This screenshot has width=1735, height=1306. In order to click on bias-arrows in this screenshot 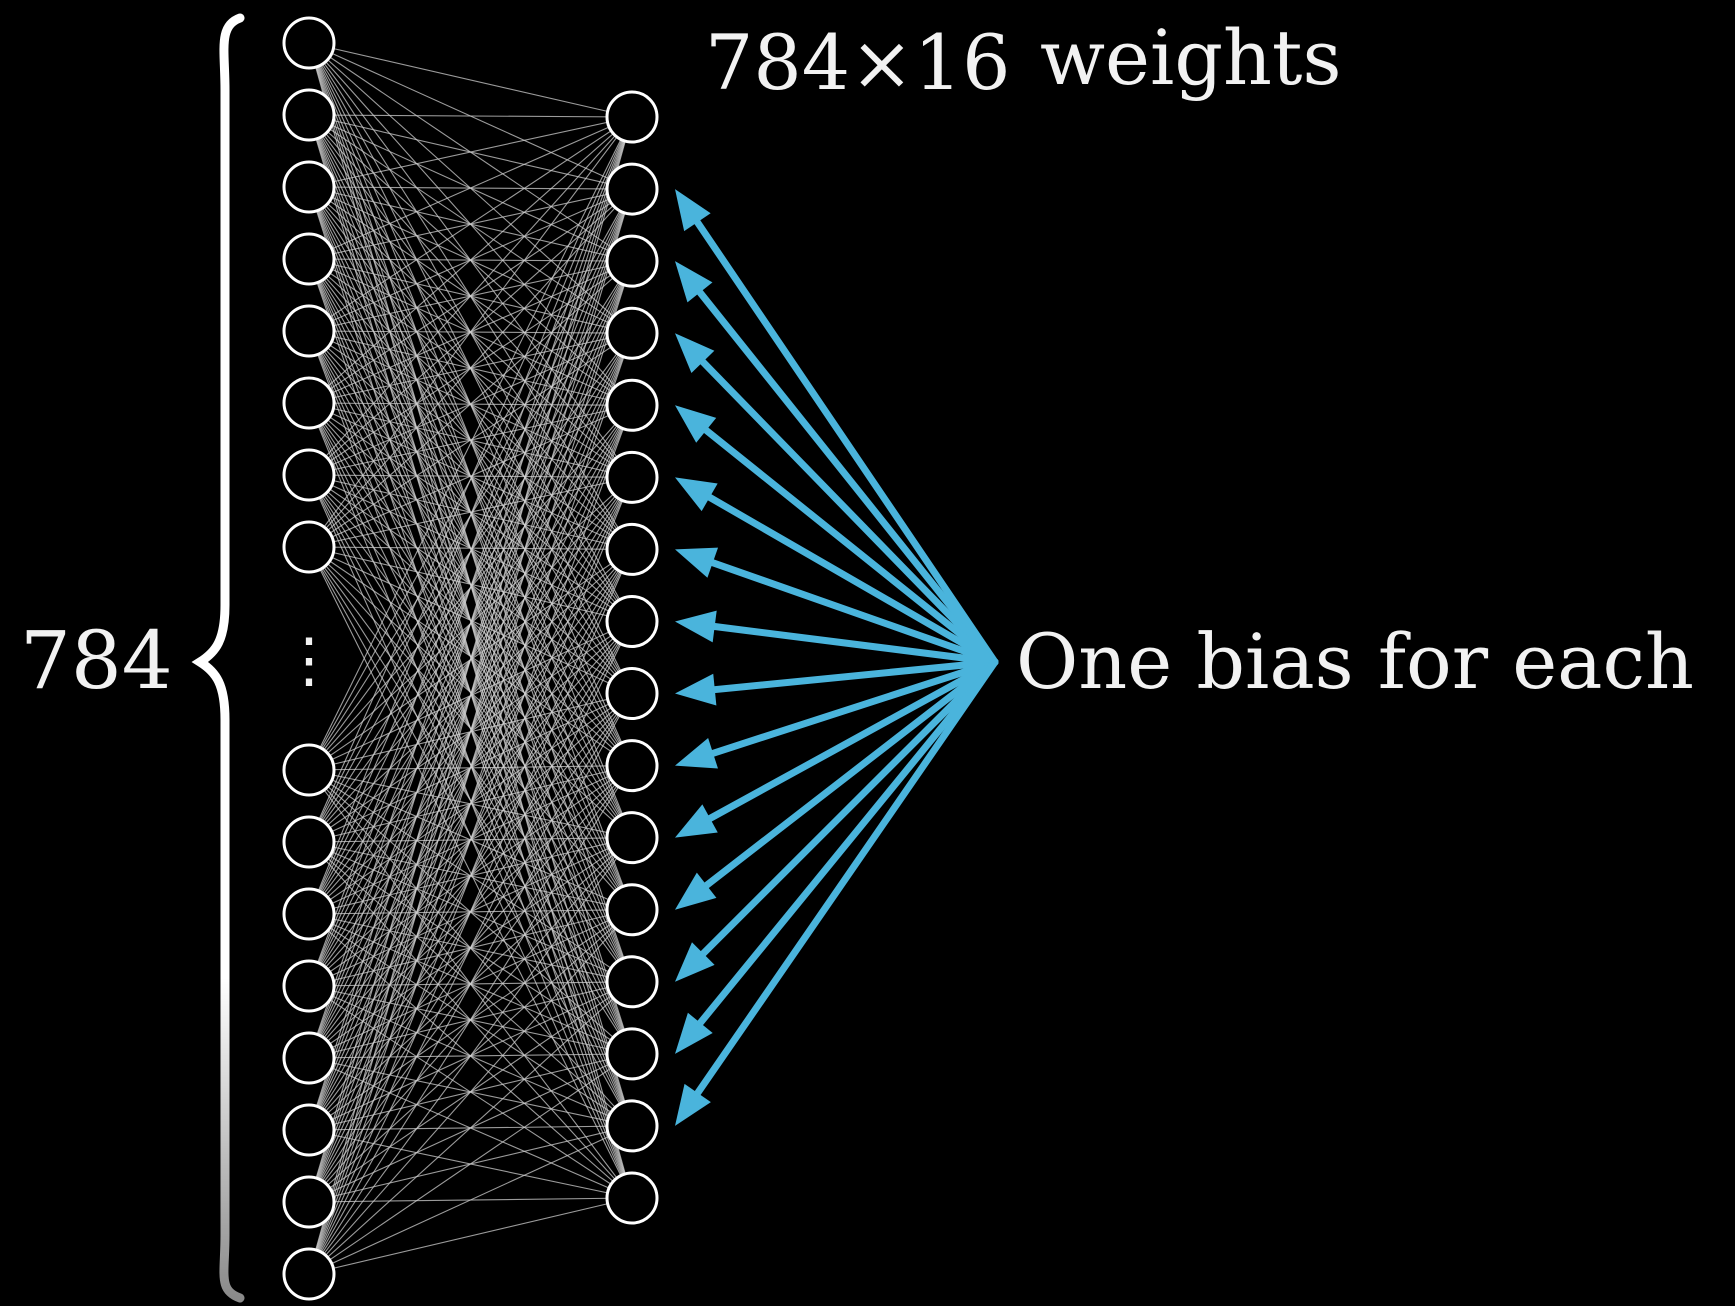, I will do `click(837, 657)`.